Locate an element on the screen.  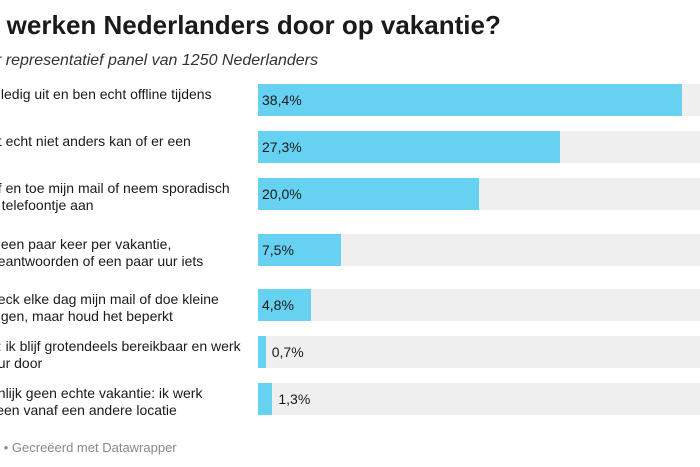
value-label: 1,3% is located at coordinates (294, 399).